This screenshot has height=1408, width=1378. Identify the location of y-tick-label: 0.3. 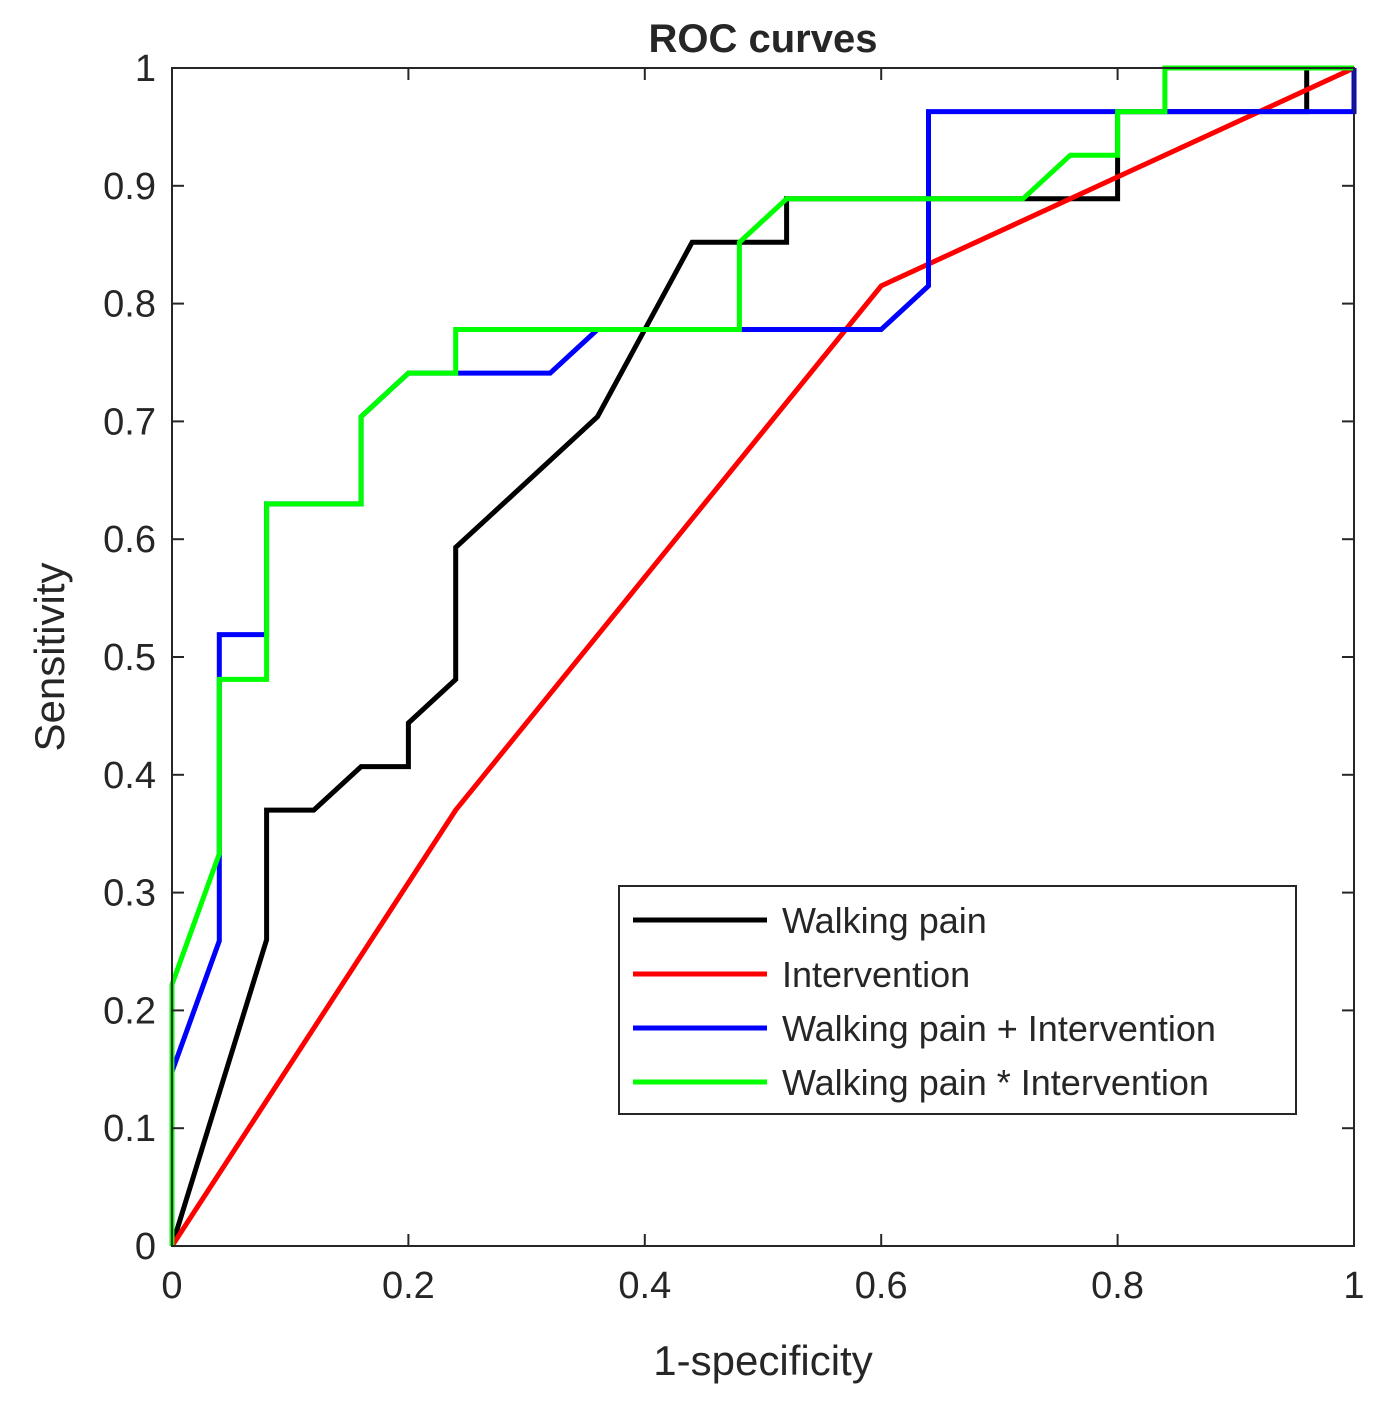
(129, 894).